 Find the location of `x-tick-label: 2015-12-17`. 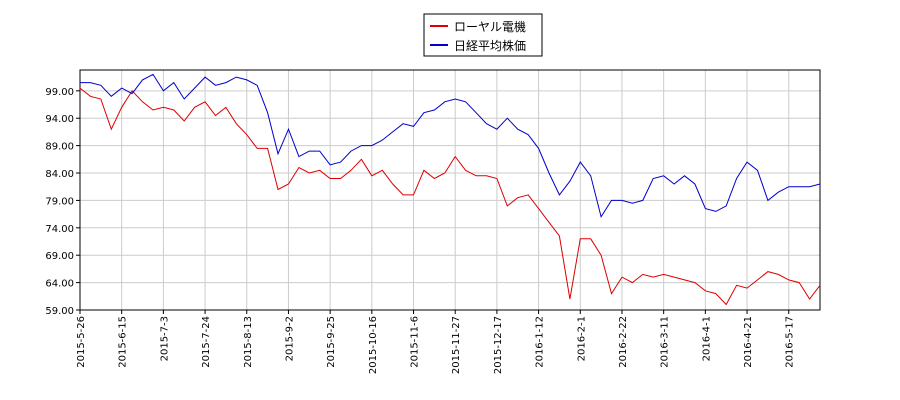

x-tick-label: 2015-12-17 is located at coordinates (498, 345).